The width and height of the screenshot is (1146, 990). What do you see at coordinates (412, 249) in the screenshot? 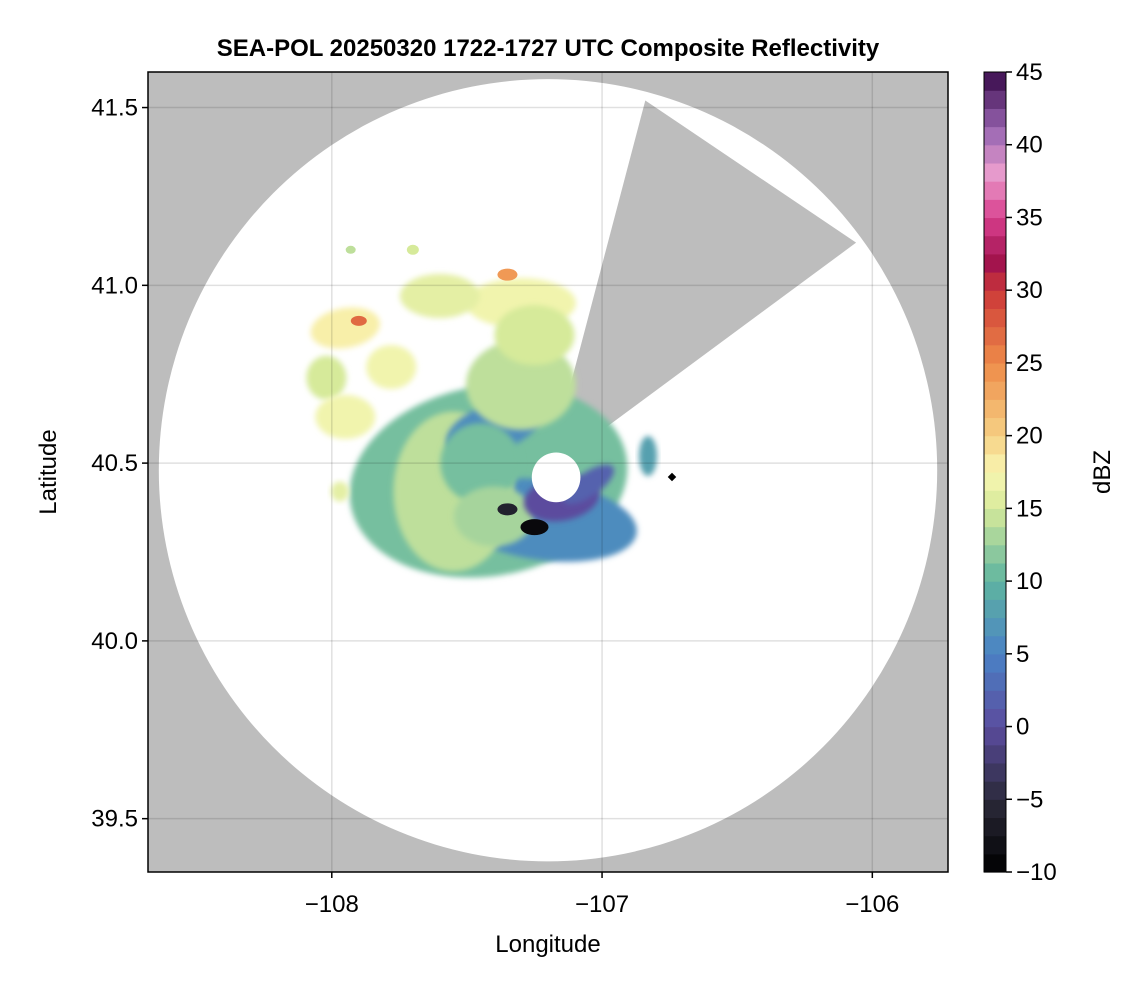
I see `echo-n-small` at bounding box center [412, 249].